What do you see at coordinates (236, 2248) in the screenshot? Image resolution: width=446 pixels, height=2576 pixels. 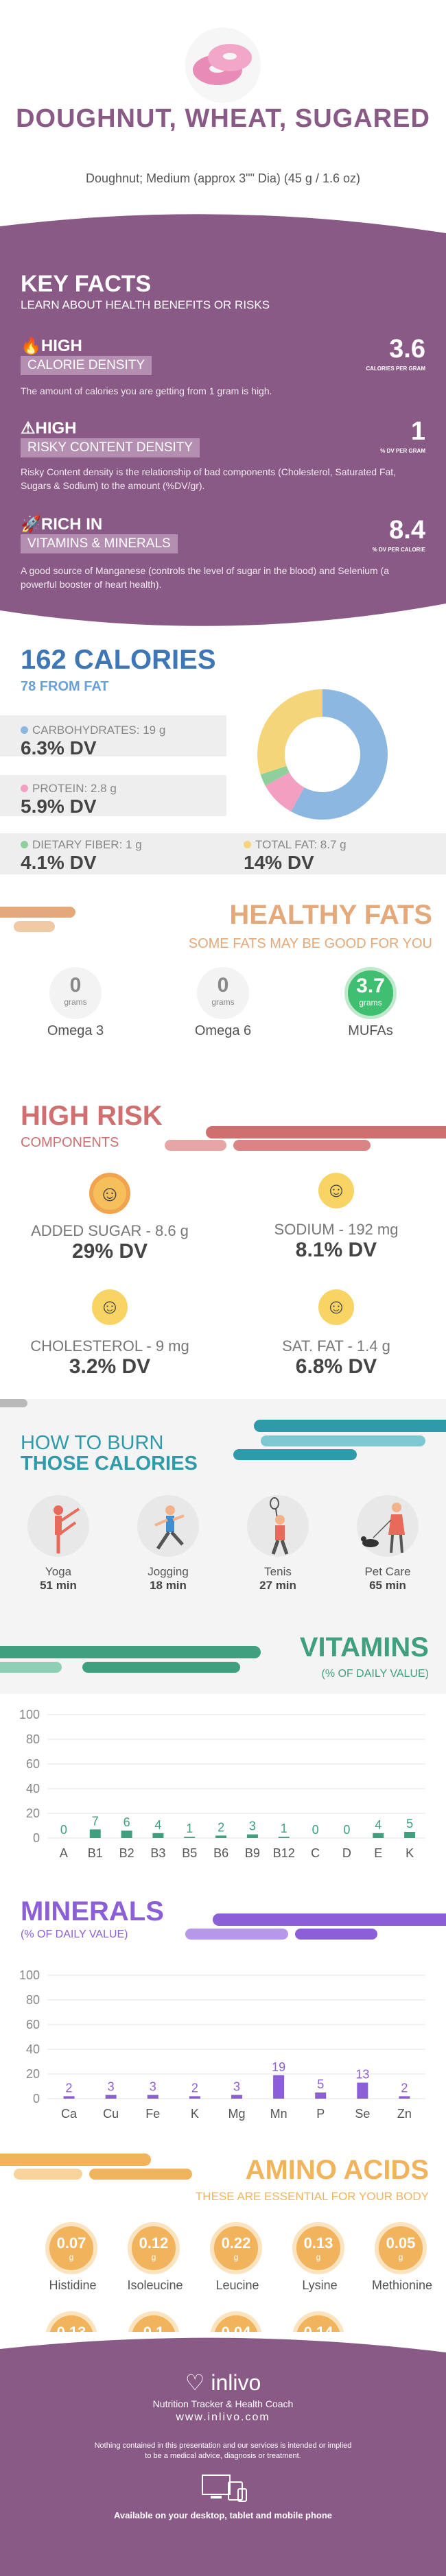 I see `amino-circle: 0.22 g` at bounding box center [236, 2248].